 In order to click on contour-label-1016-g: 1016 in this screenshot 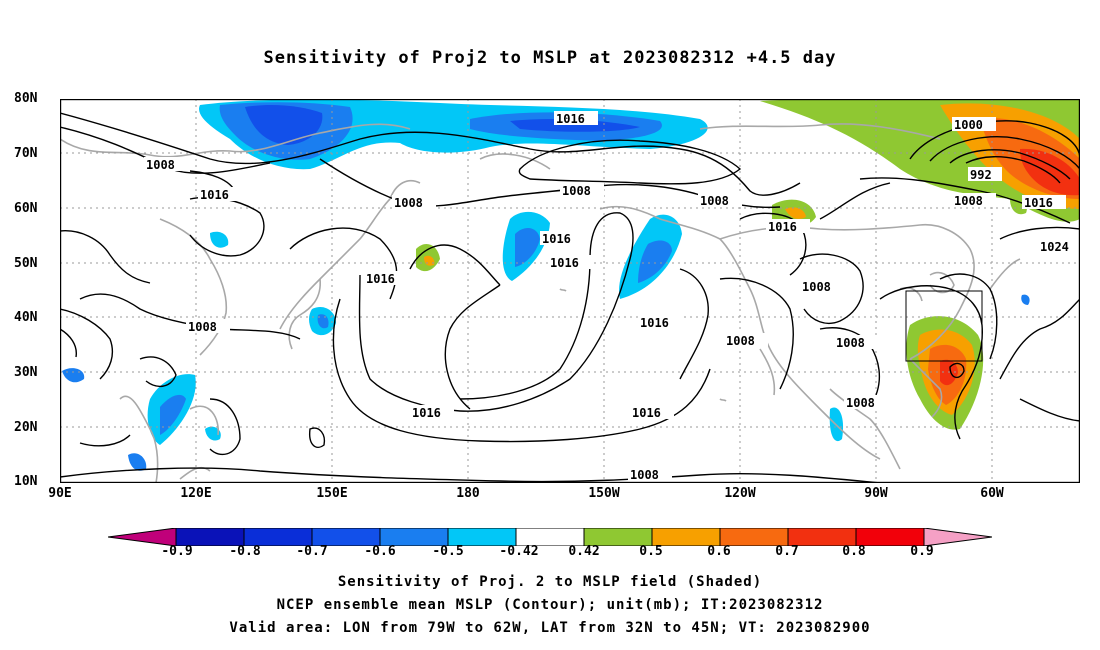, I will do `click(1038, 203)`.